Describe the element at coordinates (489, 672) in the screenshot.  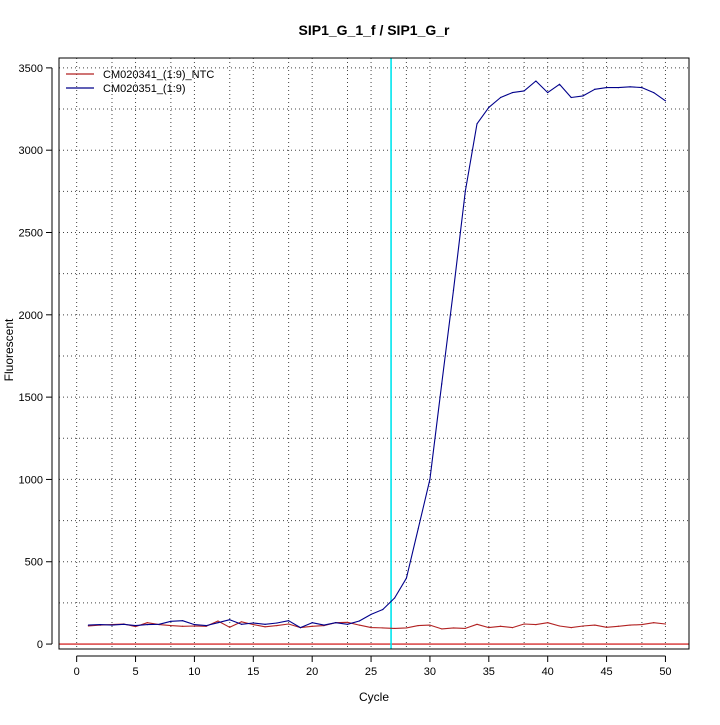
I see `x-tick-label: 35` at that location.